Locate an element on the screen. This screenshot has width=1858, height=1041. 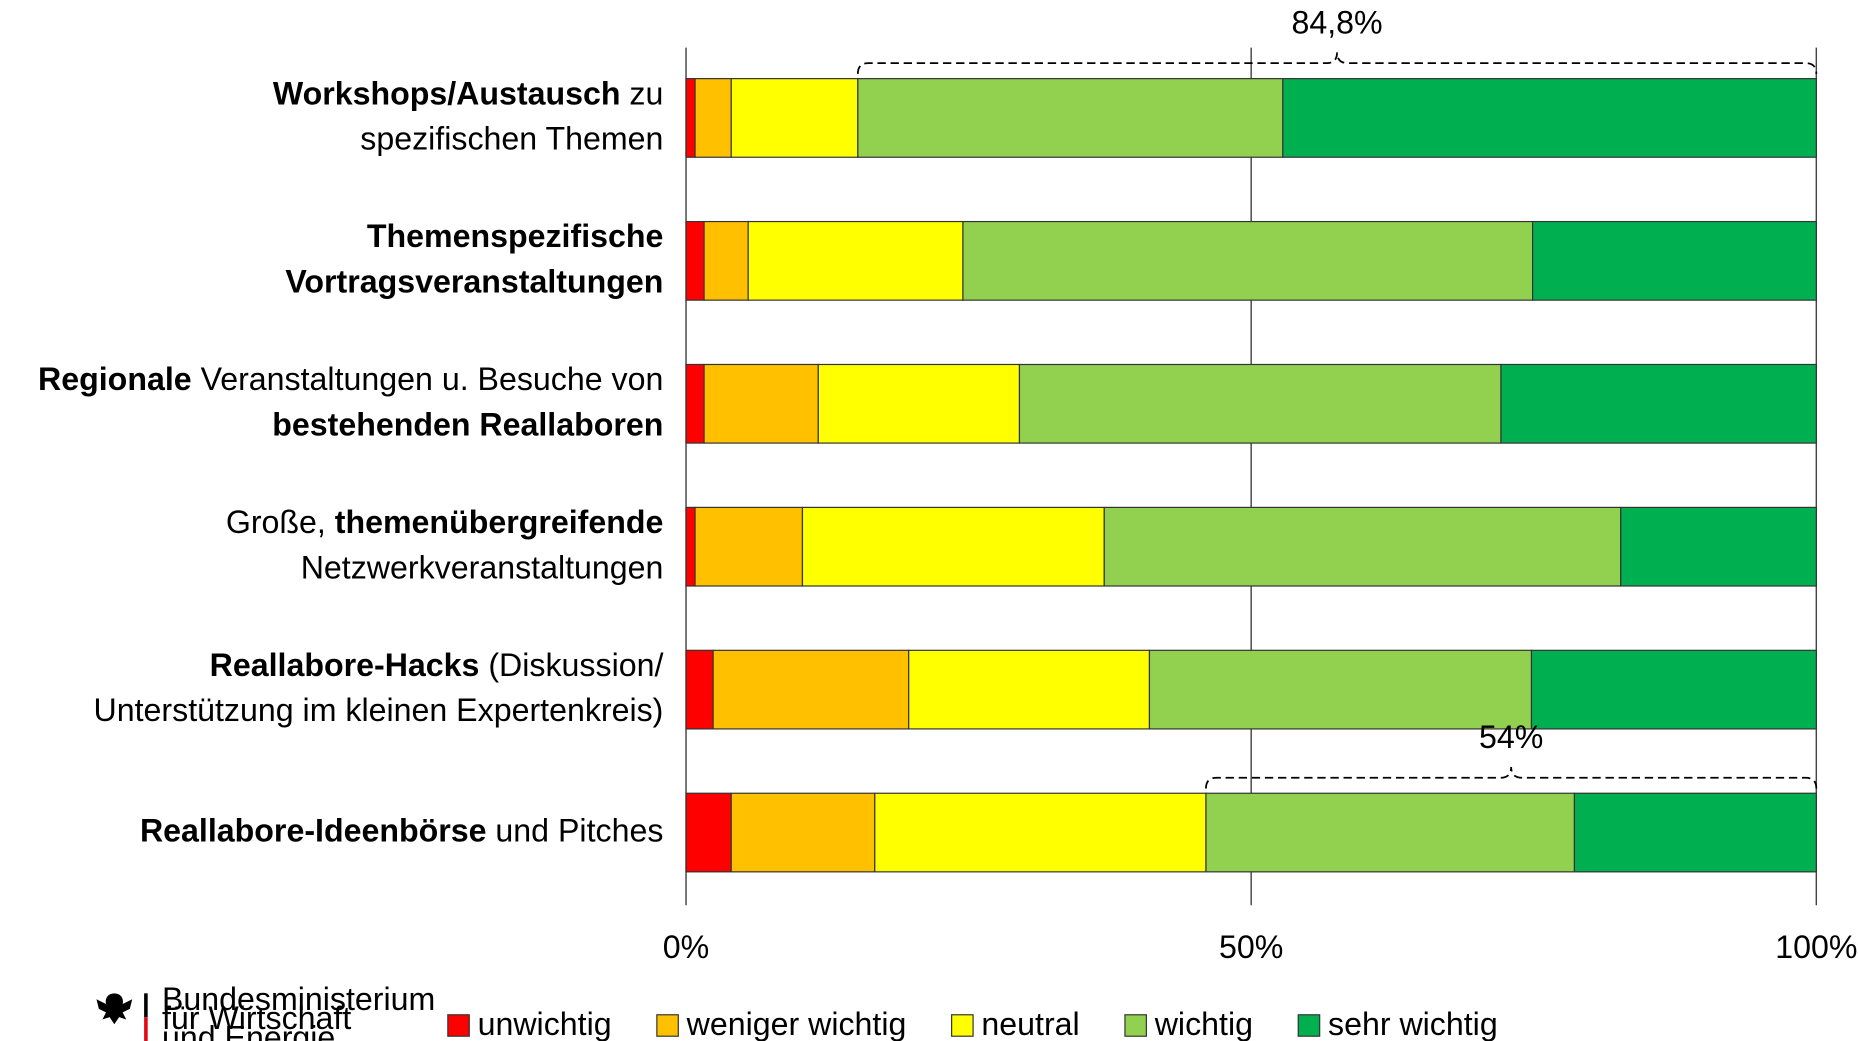
category-label: Netzwerkveranstaltungen is located at coordinates (482, 567).